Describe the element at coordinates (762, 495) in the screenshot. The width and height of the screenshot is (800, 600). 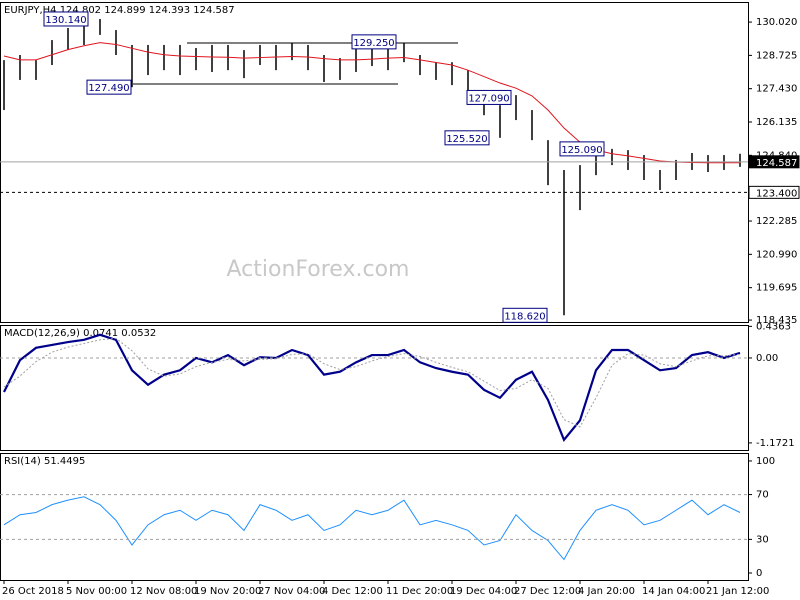
I see `y-tick-label: 70` at that location.